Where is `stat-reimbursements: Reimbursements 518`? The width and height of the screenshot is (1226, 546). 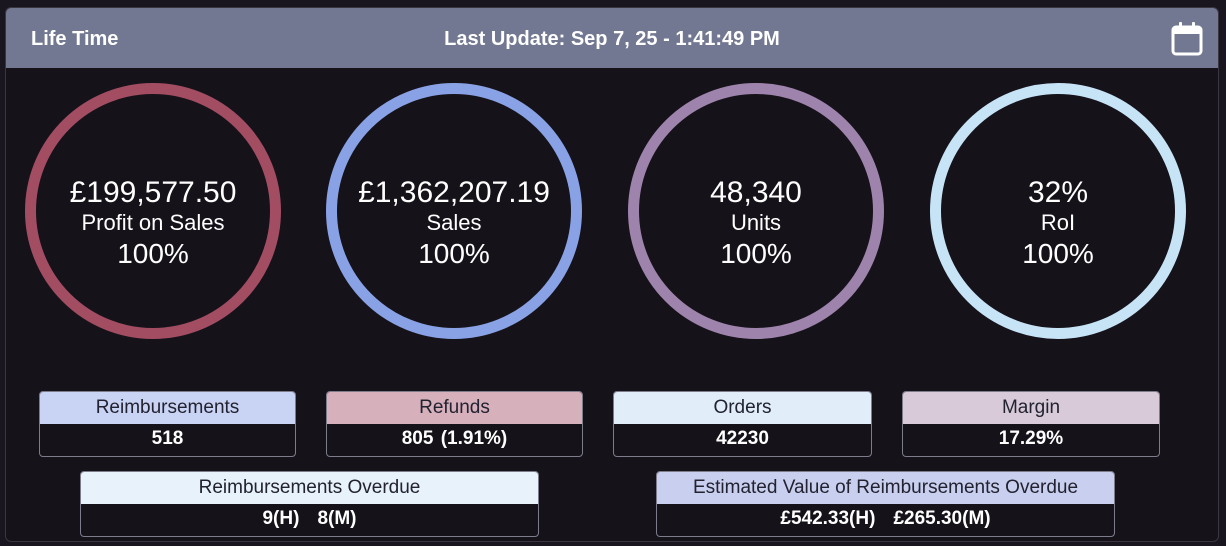 stat-reimbursements: Reimbursements 518 is located at coordinates (167, 424).